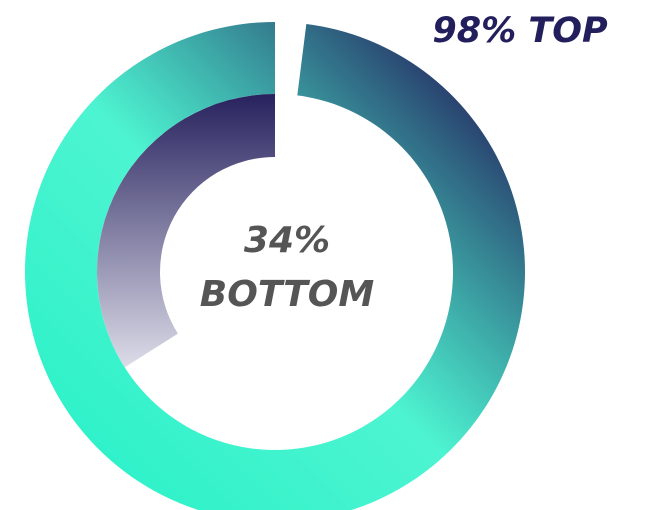 This screenshot has width=654, height=510. What do you see at coordinates (287, 294) in the screenshot?
I see `inner-name: BOTTOM` at bounding box center [287, 294].